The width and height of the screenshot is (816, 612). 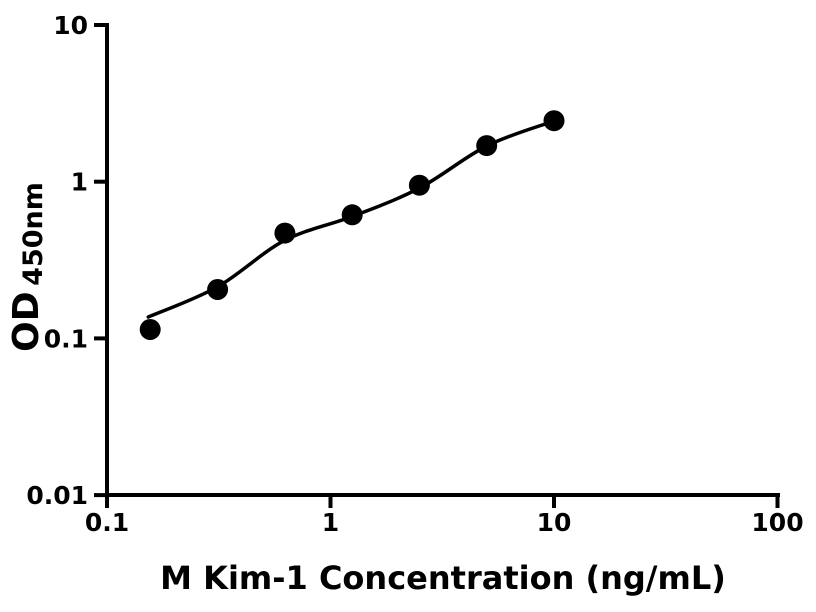 What do you see at coordinates (57, 495) in the screenshot?
I see `y-tick-label: 0.01` at bounding box center [57, 495].